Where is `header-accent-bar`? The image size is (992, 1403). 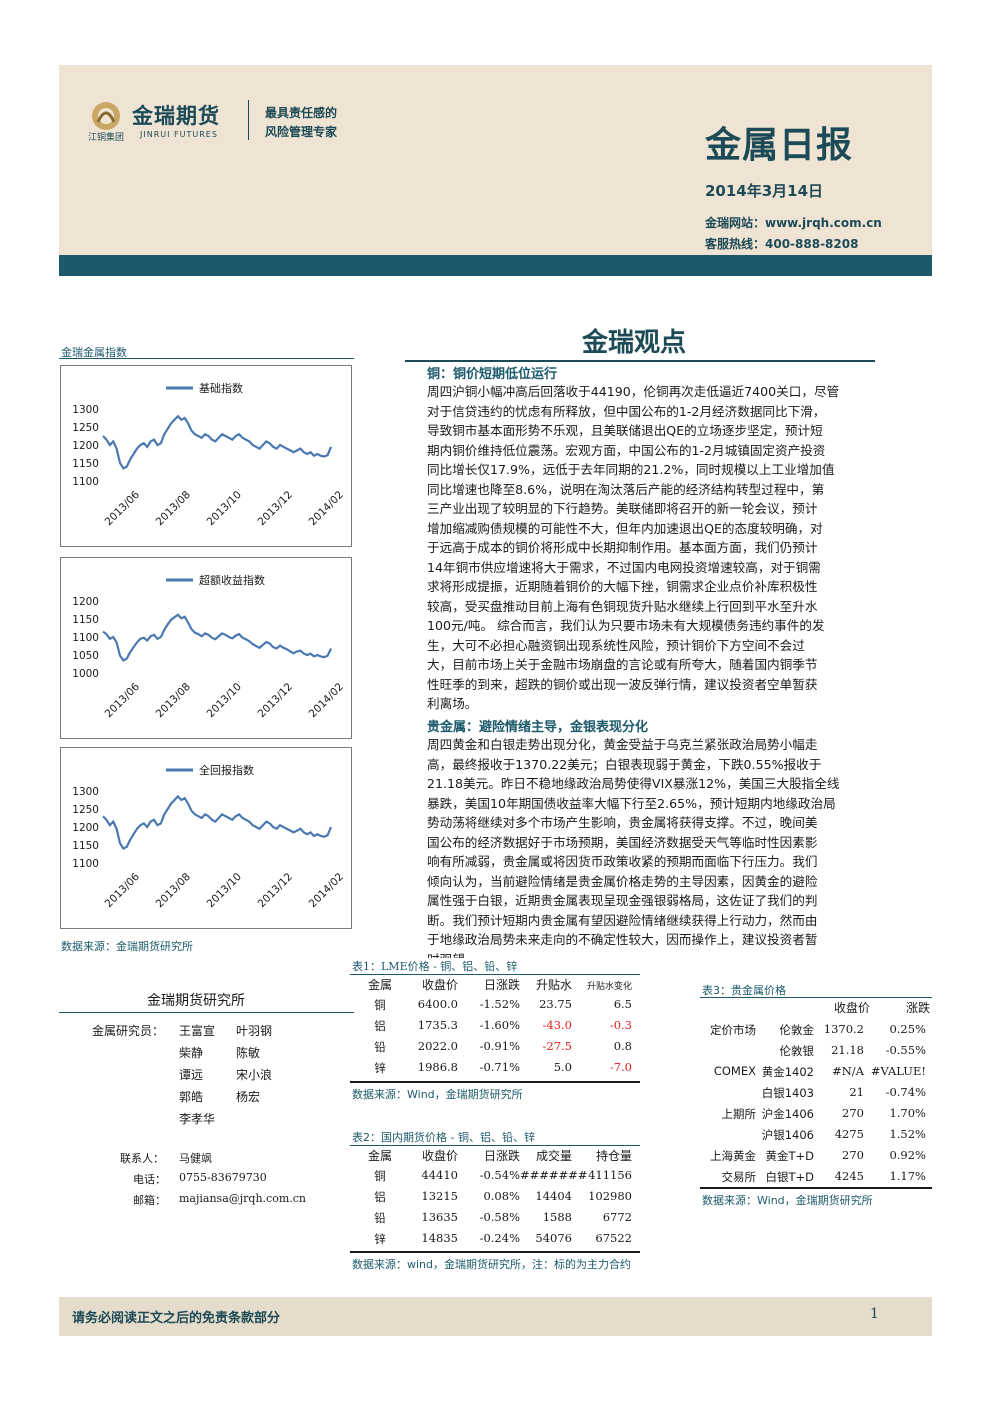 header-accent-bar is located at coordinates (495, 265).